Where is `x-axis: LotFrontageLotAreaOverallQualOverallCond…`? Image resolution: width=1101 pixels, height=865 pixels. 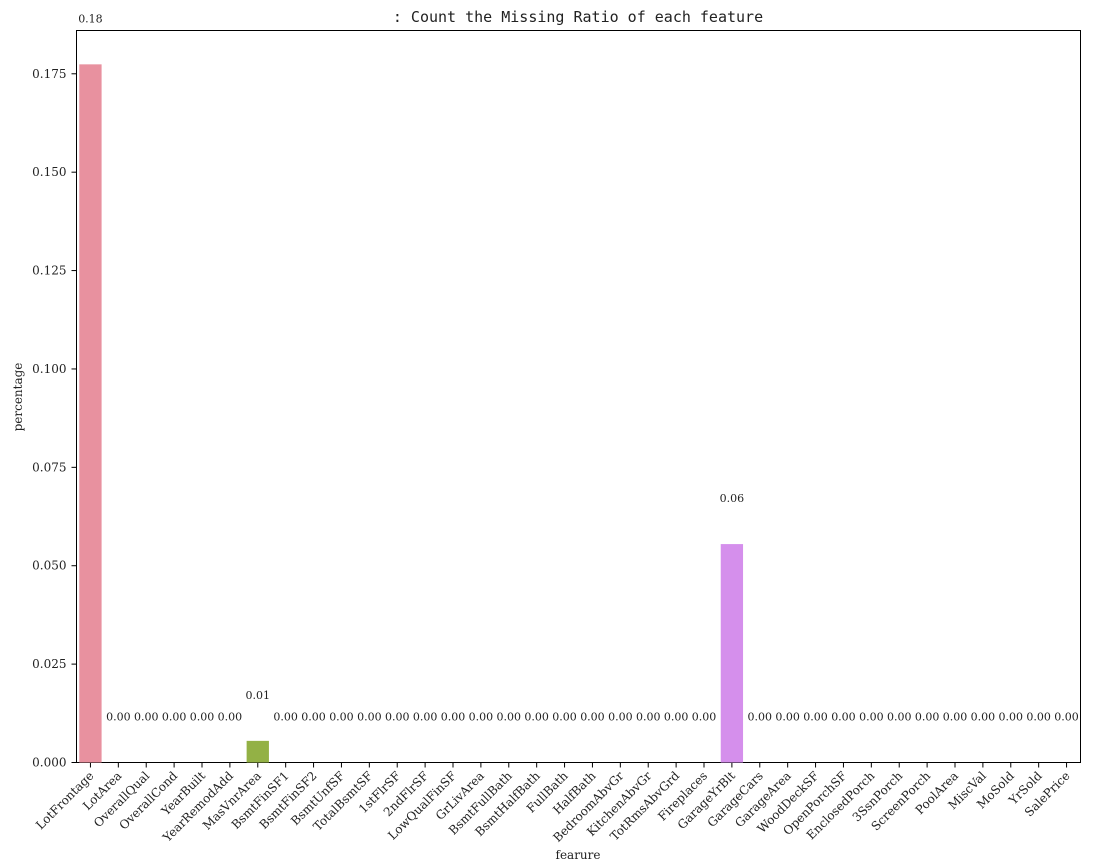 x-axis: LotFrontageLotAreaOverallQualOverallCond… is located at coordinates (553, 803).